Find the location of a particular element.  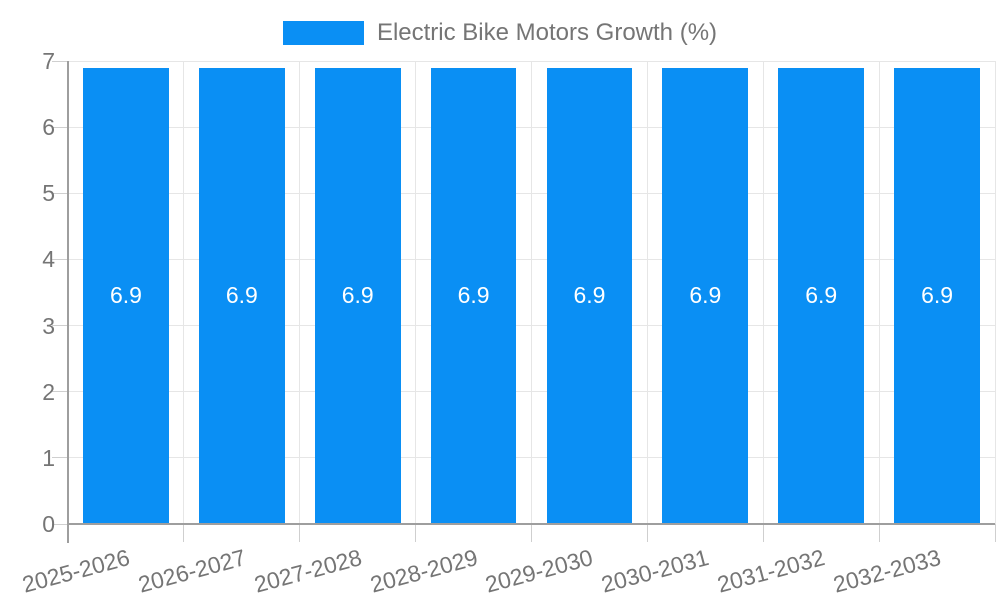

x-tick-label: 2030-2031 is located at coordinates (655, 571).